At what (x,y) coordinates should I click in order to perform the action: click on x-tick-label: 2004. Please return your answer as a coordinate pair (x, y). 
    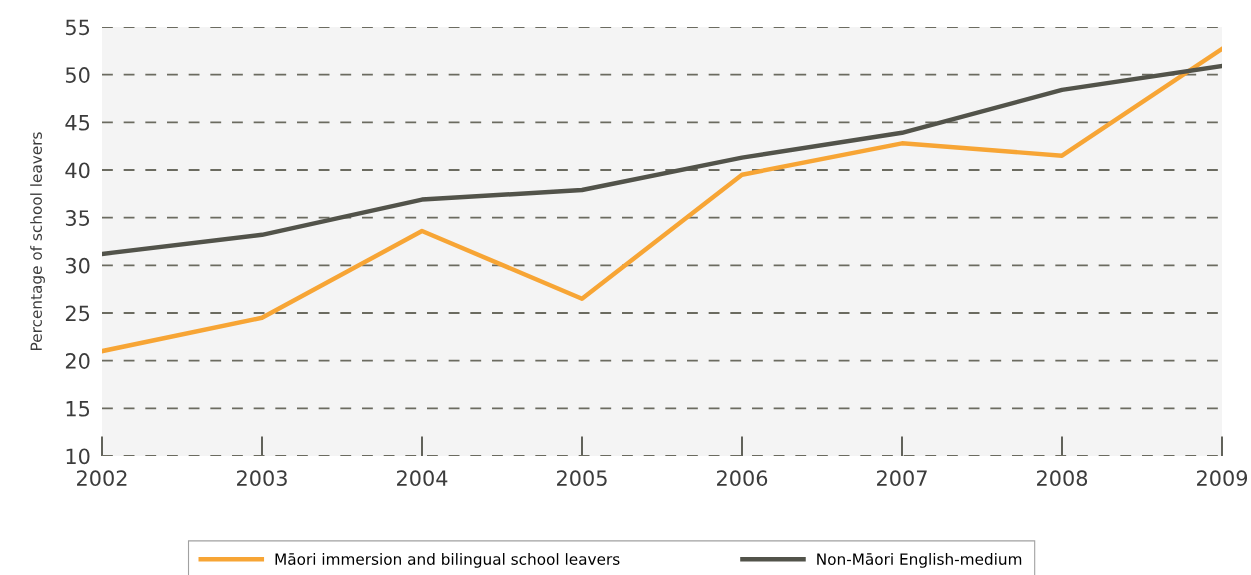
    Looking at the image, I should click on (422, 478).